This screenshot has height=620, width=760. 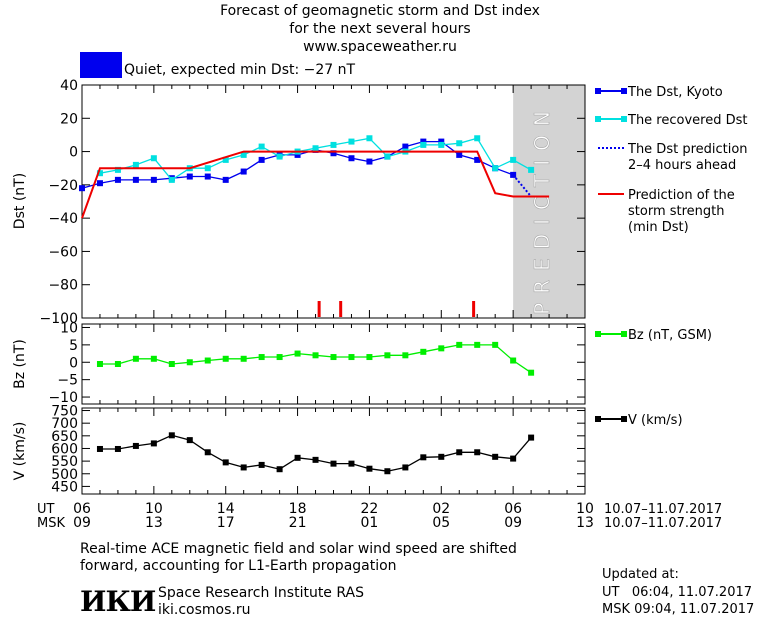 I want to click on dst-ytick-label: 0, so click(x=73, y=153).